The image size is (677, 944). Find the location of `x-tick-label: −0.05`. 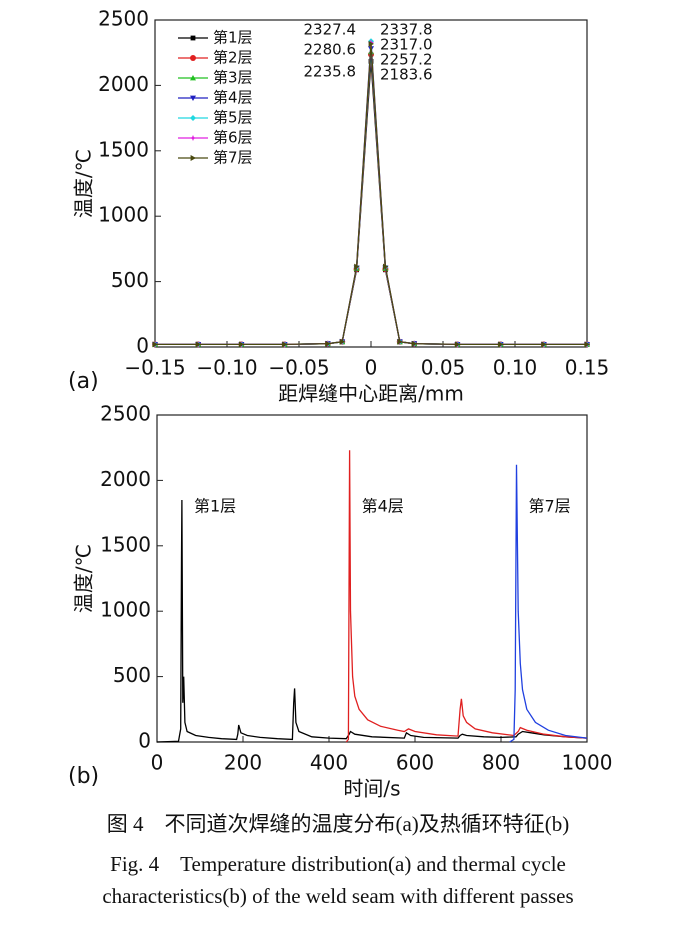

x-tick-label: −0.05 is located at coordinates (298, 368).